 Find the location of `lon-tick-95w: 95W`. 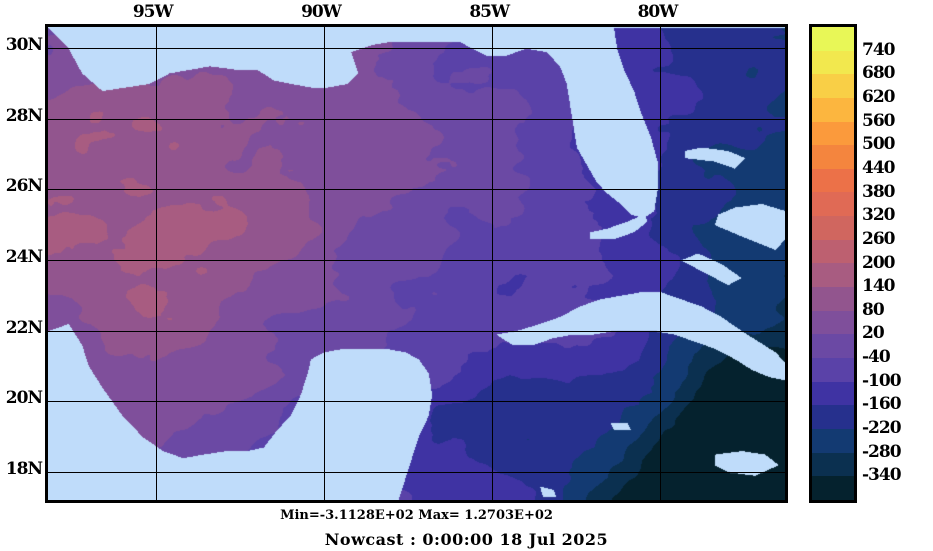

lon-tick-95w: 95W is located at coordinates (153, 12).